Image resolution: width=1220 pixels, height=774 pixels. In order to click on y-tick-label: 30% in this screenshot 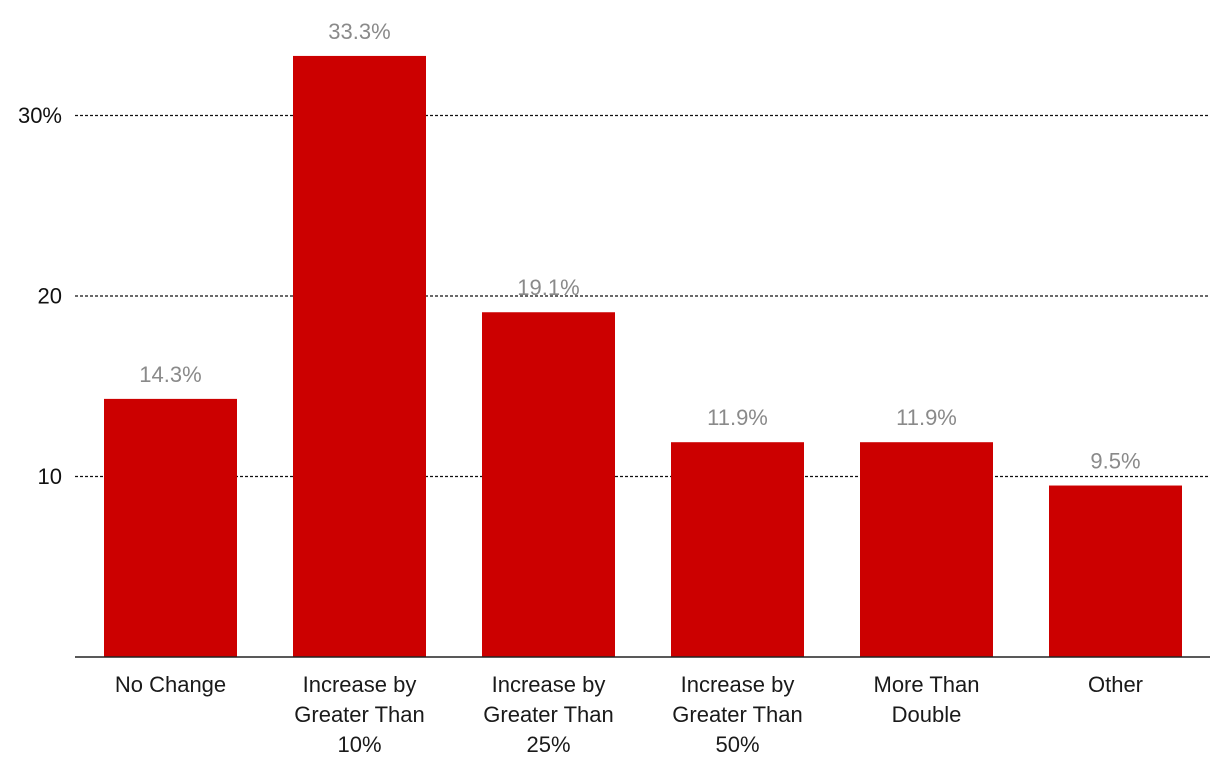, I will do `click(40, 115)`.